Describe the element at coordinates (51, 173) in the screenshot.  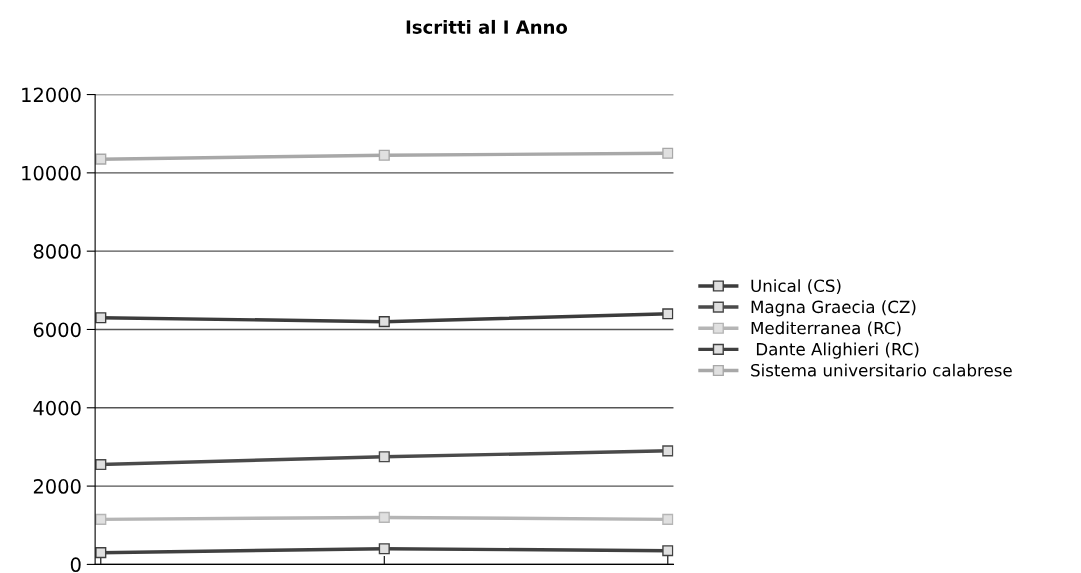
I see `y-tick-label: 10000` at that location.